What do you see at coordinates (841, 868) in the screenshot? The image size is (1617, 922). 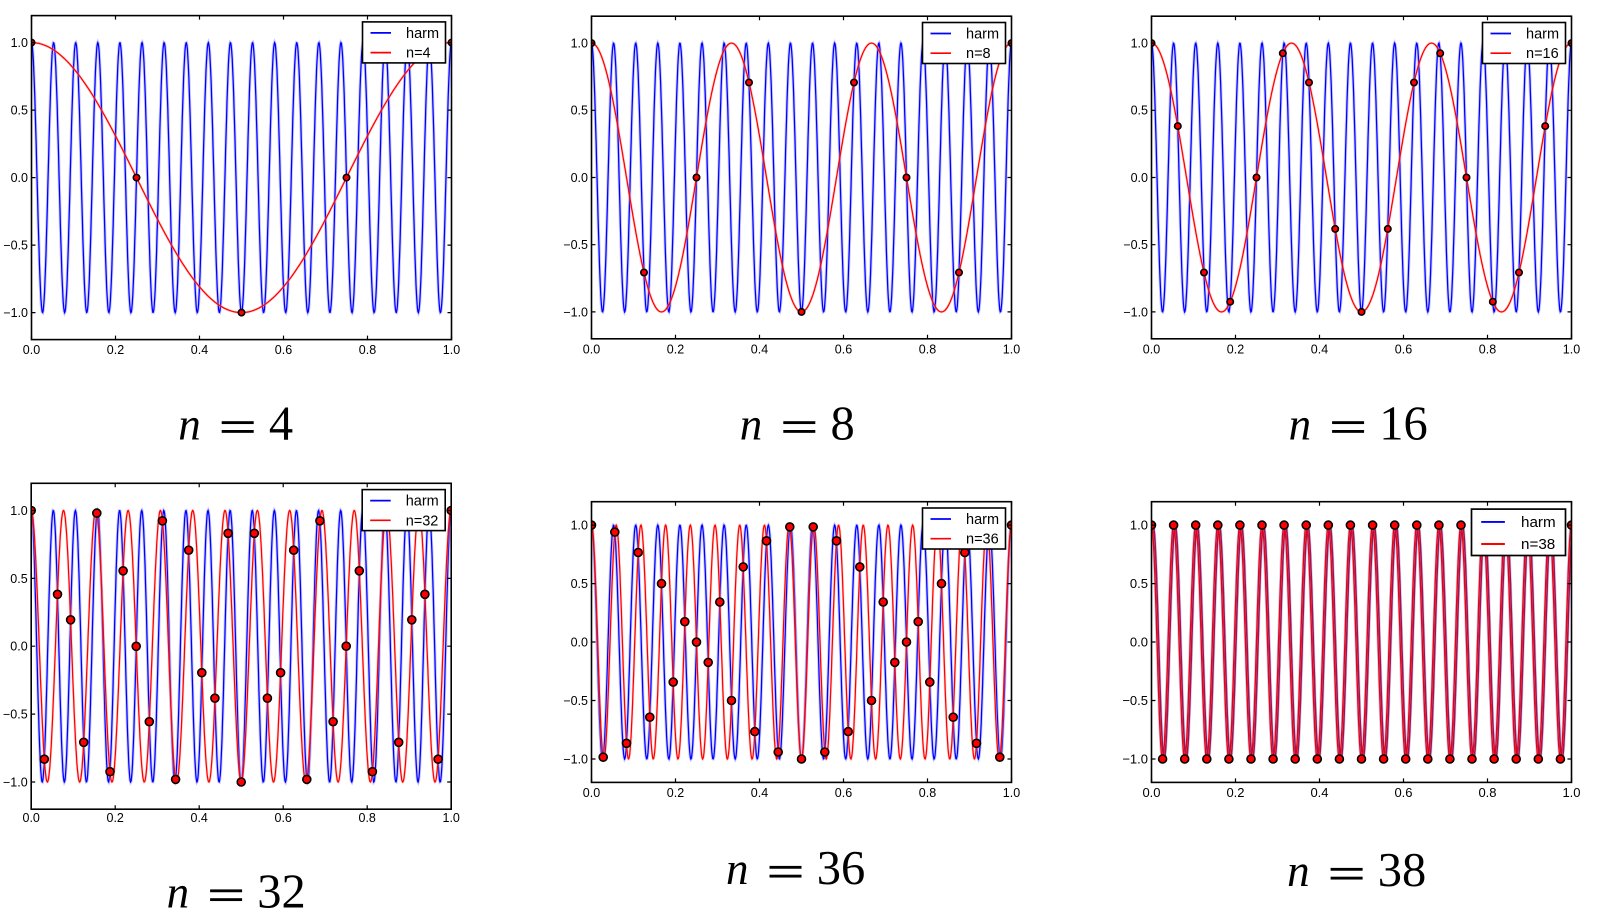 I see `svg-text: 36` at bounding box center [841, 868].